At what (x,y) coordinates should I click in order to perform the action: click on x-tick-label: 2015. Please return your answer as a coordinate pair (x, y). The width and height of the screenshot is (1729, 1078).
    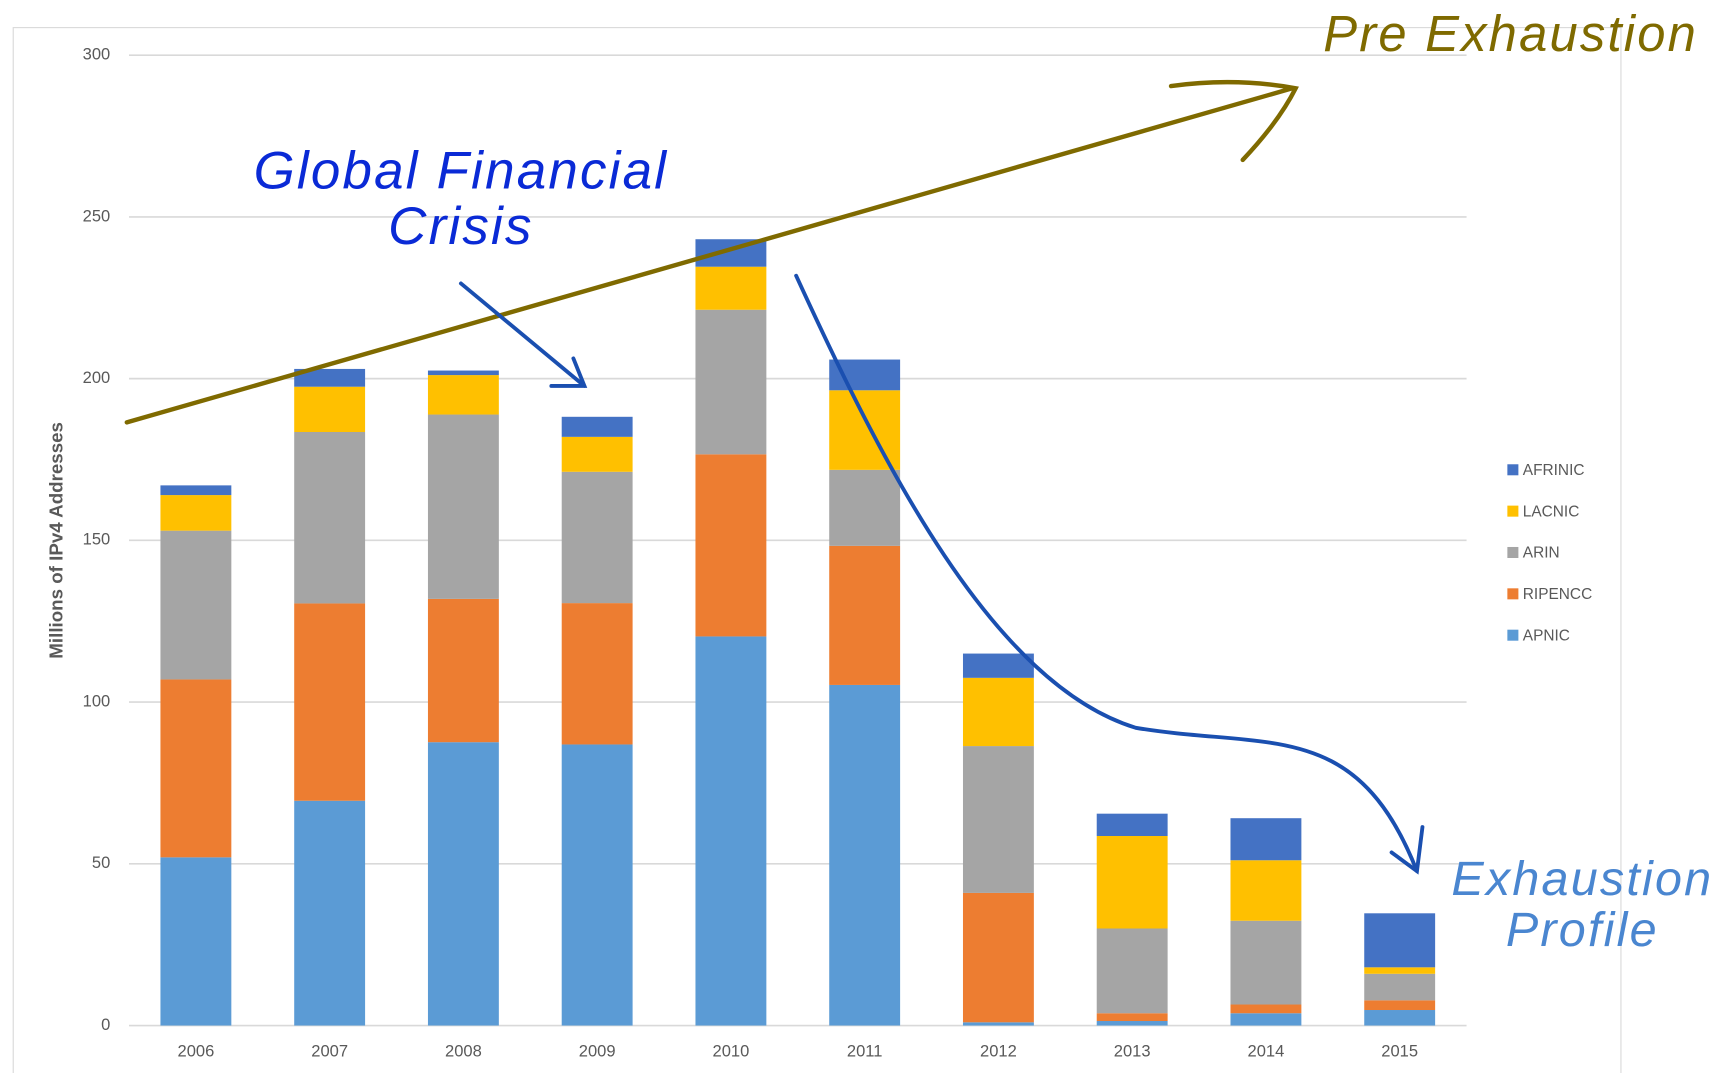
    Looking at the image, I should click on (1399, 1050).